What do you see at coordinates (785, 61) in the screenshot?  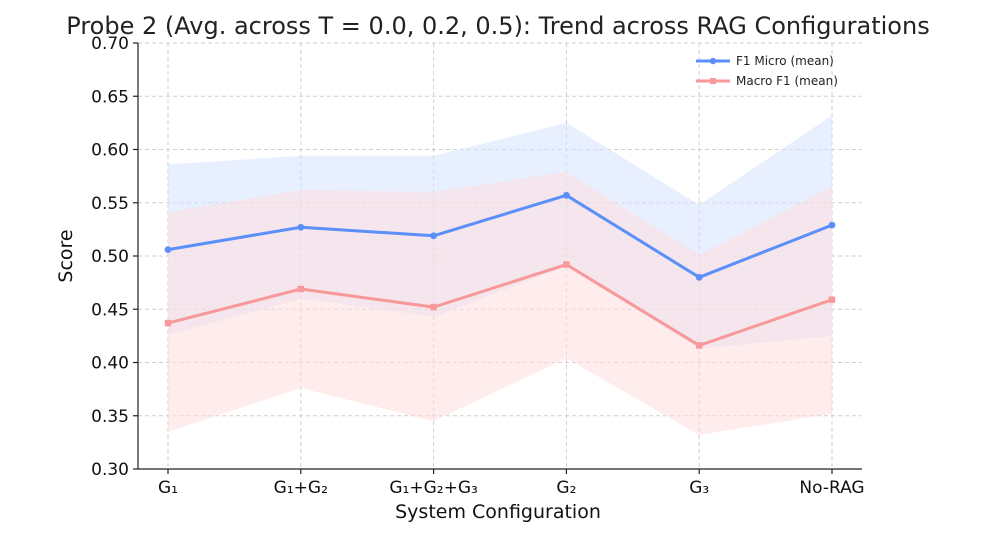 I see `legend-label-1: F1 Micro (mean)` at bounding box center [785, 61].